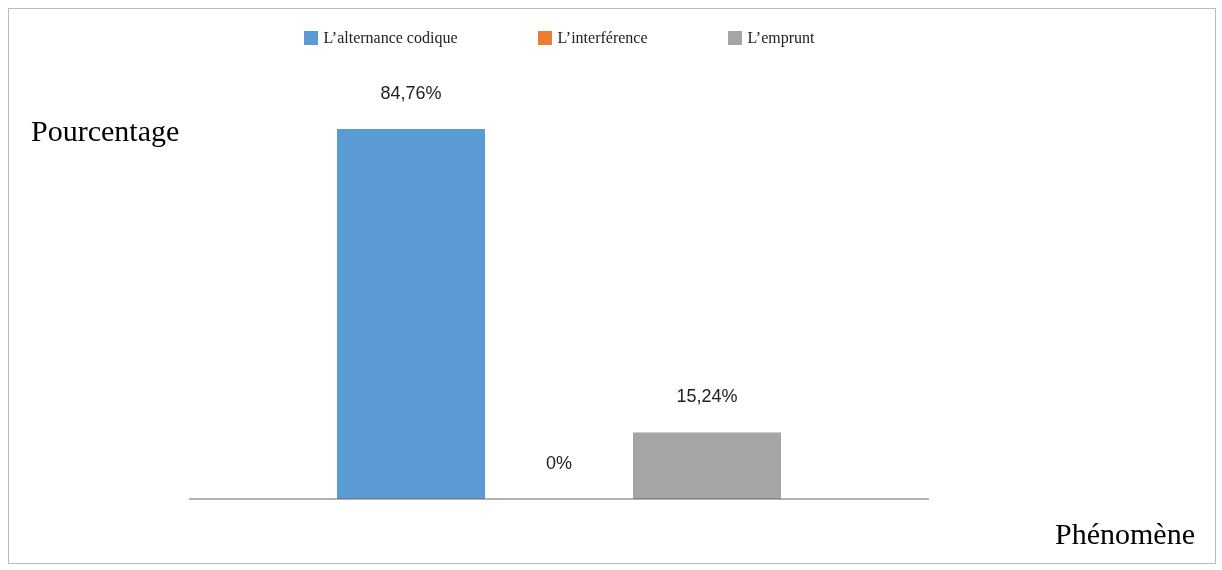 This screenshot has width=1222, height=570. Describe the element at coordinates (559, 463) in the screenshot. I see `data-label: 0%` at that location.